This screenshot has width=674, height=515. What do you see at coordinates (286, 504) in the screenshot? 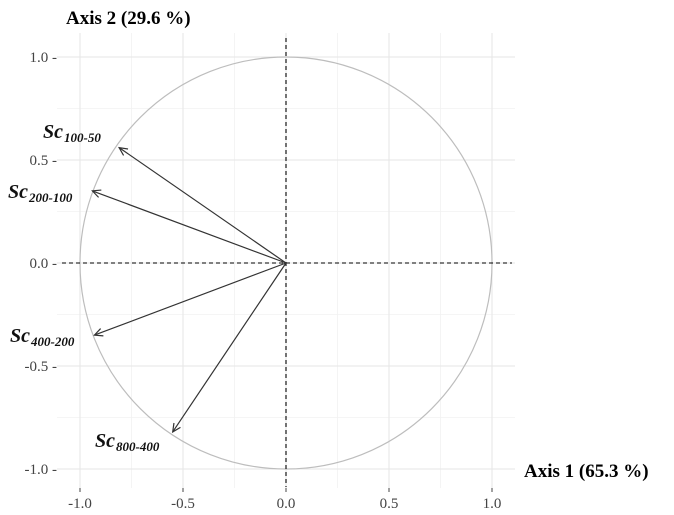
I see `x-tick-label: 0.0` at bounding box center [286, 504].